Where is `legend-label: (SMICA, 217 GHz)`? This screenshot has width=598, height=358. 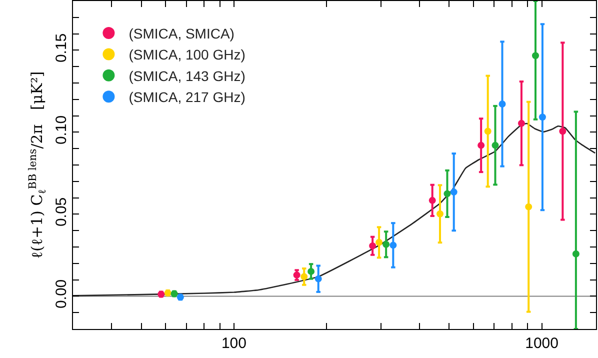 legend-label: (SMICA, 217 GHz) is located at coordinates (187, 97).